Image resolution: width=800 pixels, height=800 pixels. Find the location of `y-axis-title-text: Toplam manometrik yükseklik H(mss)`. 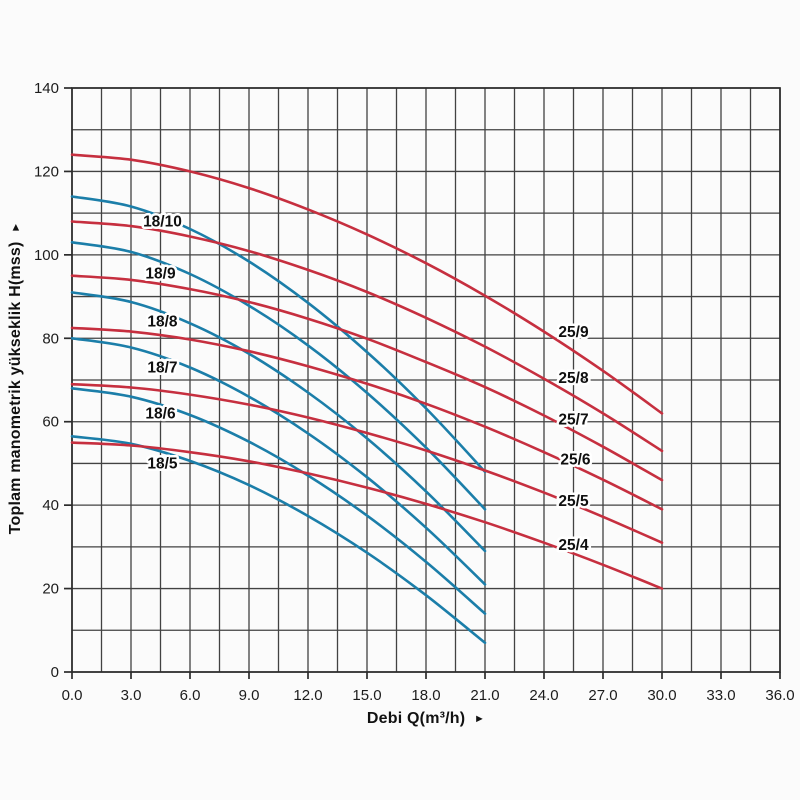

y-axis-title-text: Toplam manometrik yükseklik H(mss) is located at coordinates (15, 388).